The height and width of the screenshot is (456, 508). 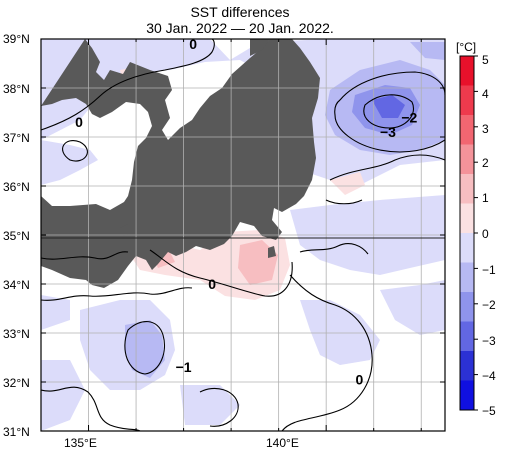 I want to click on colorbar-label-m3: −3, so click(x=489, y=341).